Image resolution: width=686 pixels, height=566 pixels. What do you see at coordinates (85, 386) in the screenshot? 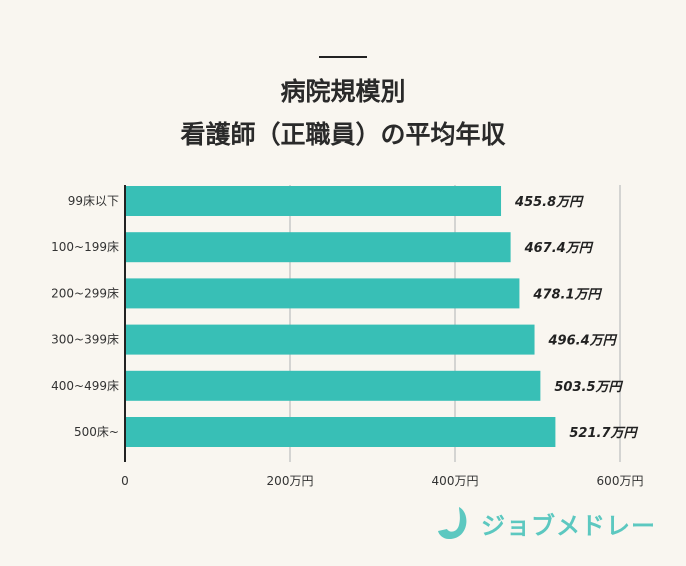
I see `y-tick-label: 400~499床` at bounding box center [85, 386].